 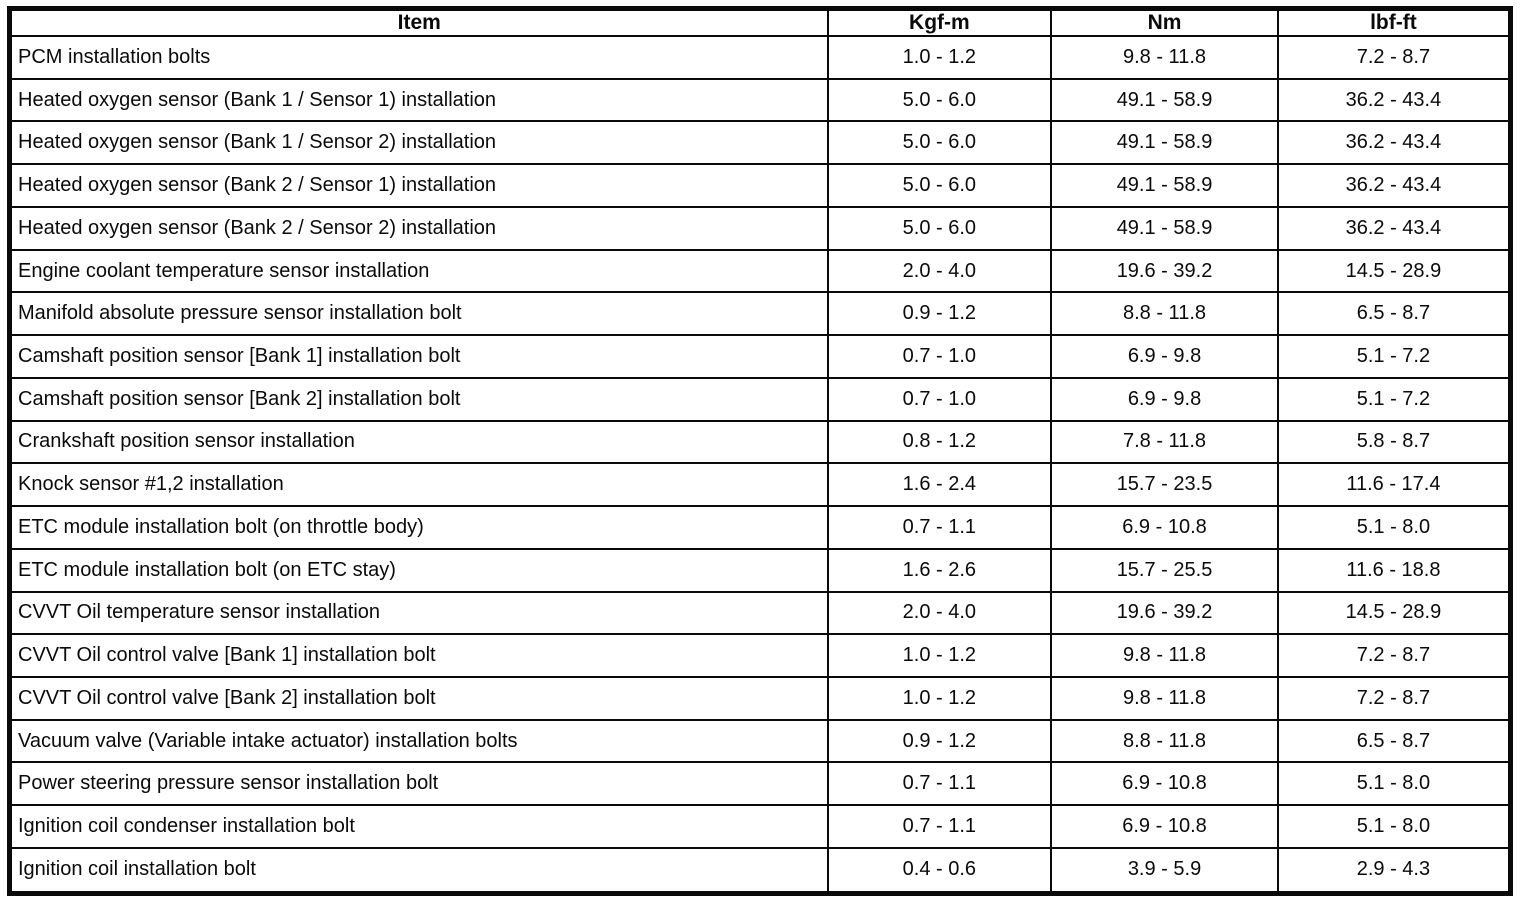 I want to click on item-cell: CVVT Oil temperature sensor installation, so click(x=418, y=613).